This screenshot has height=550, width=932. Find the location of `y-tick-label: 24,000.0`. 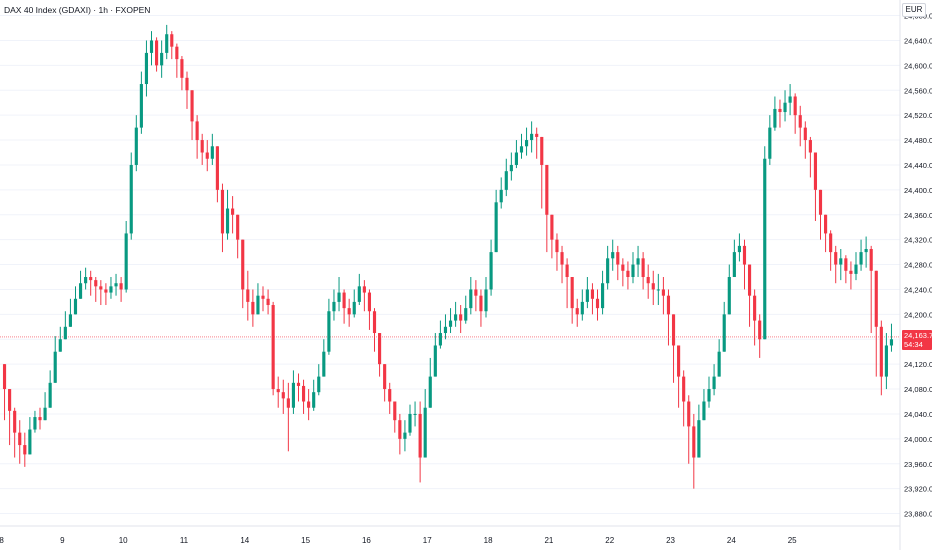

y-tick-label: 24,000.0 is located at coordinates (918, 439).